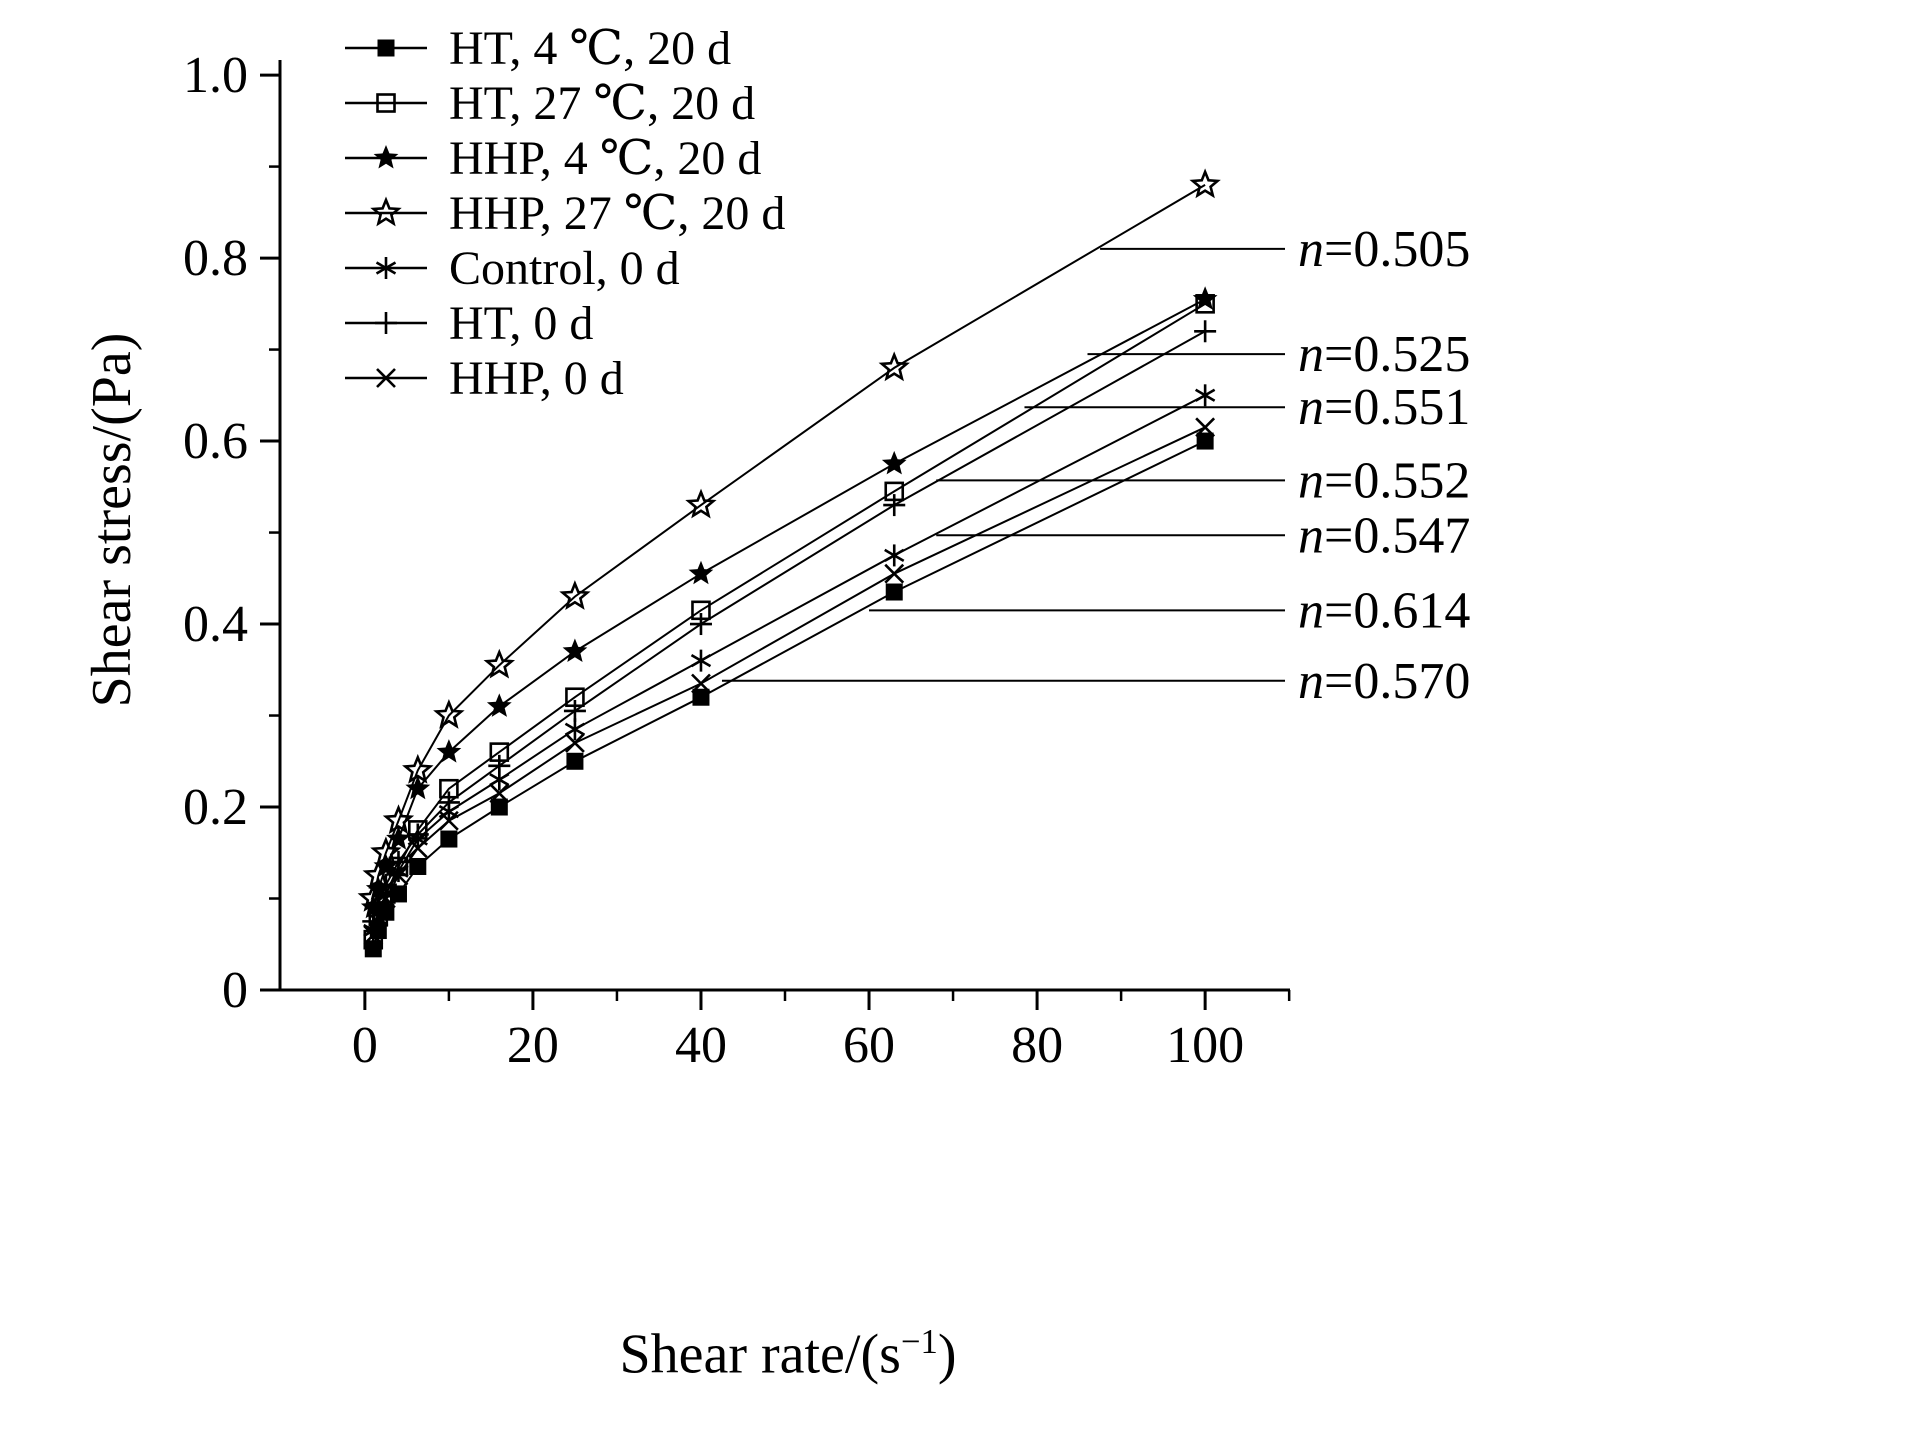  Describe the element at coordinates (787, 1354) in the screenshot. I see `x-axis-title: Shear rate/(s−1)` at that location.